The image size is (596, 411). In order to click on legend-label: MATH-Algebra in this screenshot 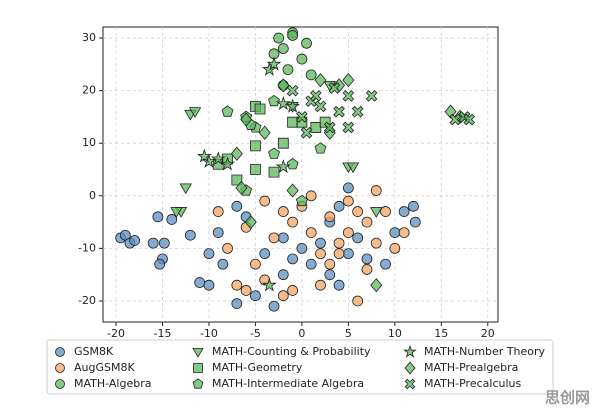, I will do `click(112, 383)`.